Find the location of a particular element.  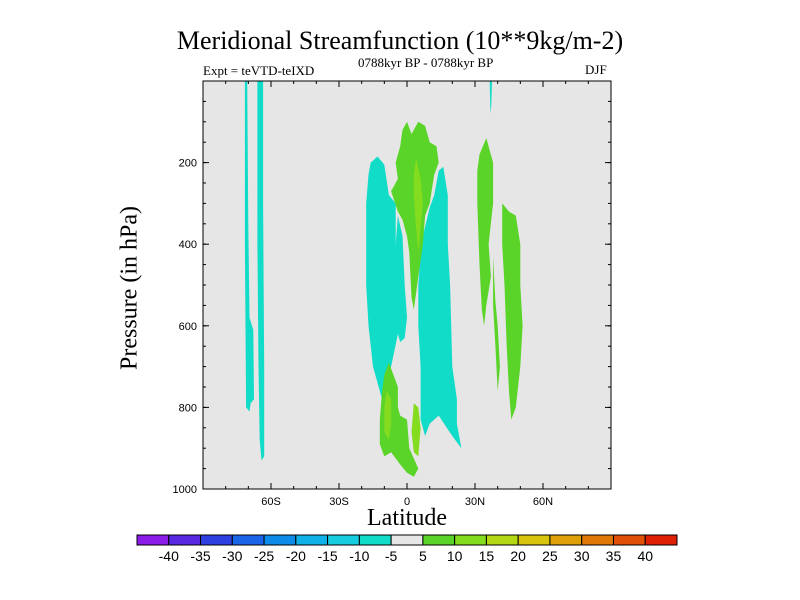

colorbar-label: -15 is located at coordinates (327, 556).